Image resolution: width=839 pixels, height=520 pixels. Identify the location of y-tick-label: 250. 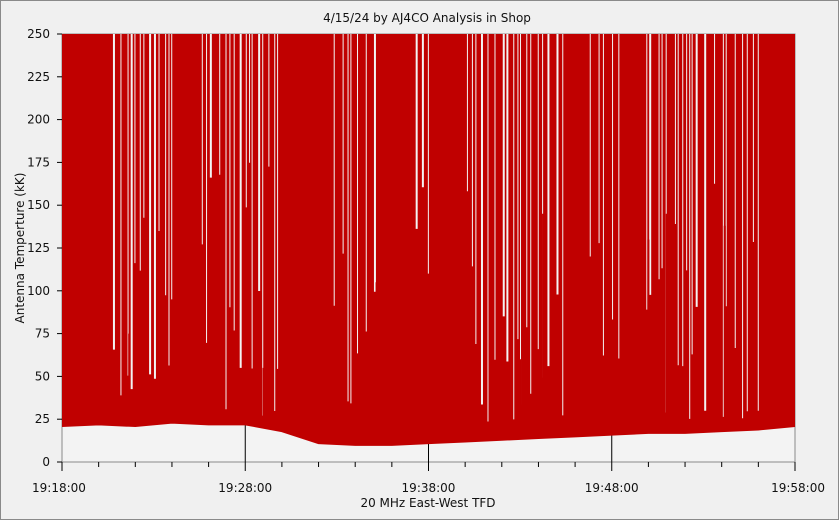
(38, 34).